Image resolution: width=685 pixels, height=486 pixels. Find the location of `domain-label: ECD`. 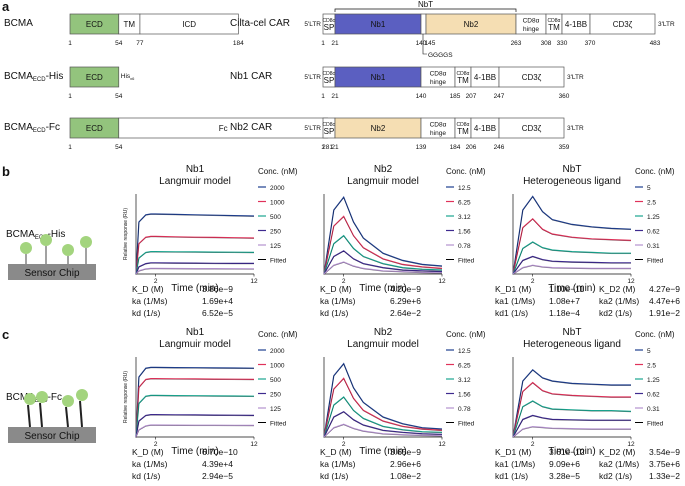

domain-label: ECD is located at coordinates (94, 128).